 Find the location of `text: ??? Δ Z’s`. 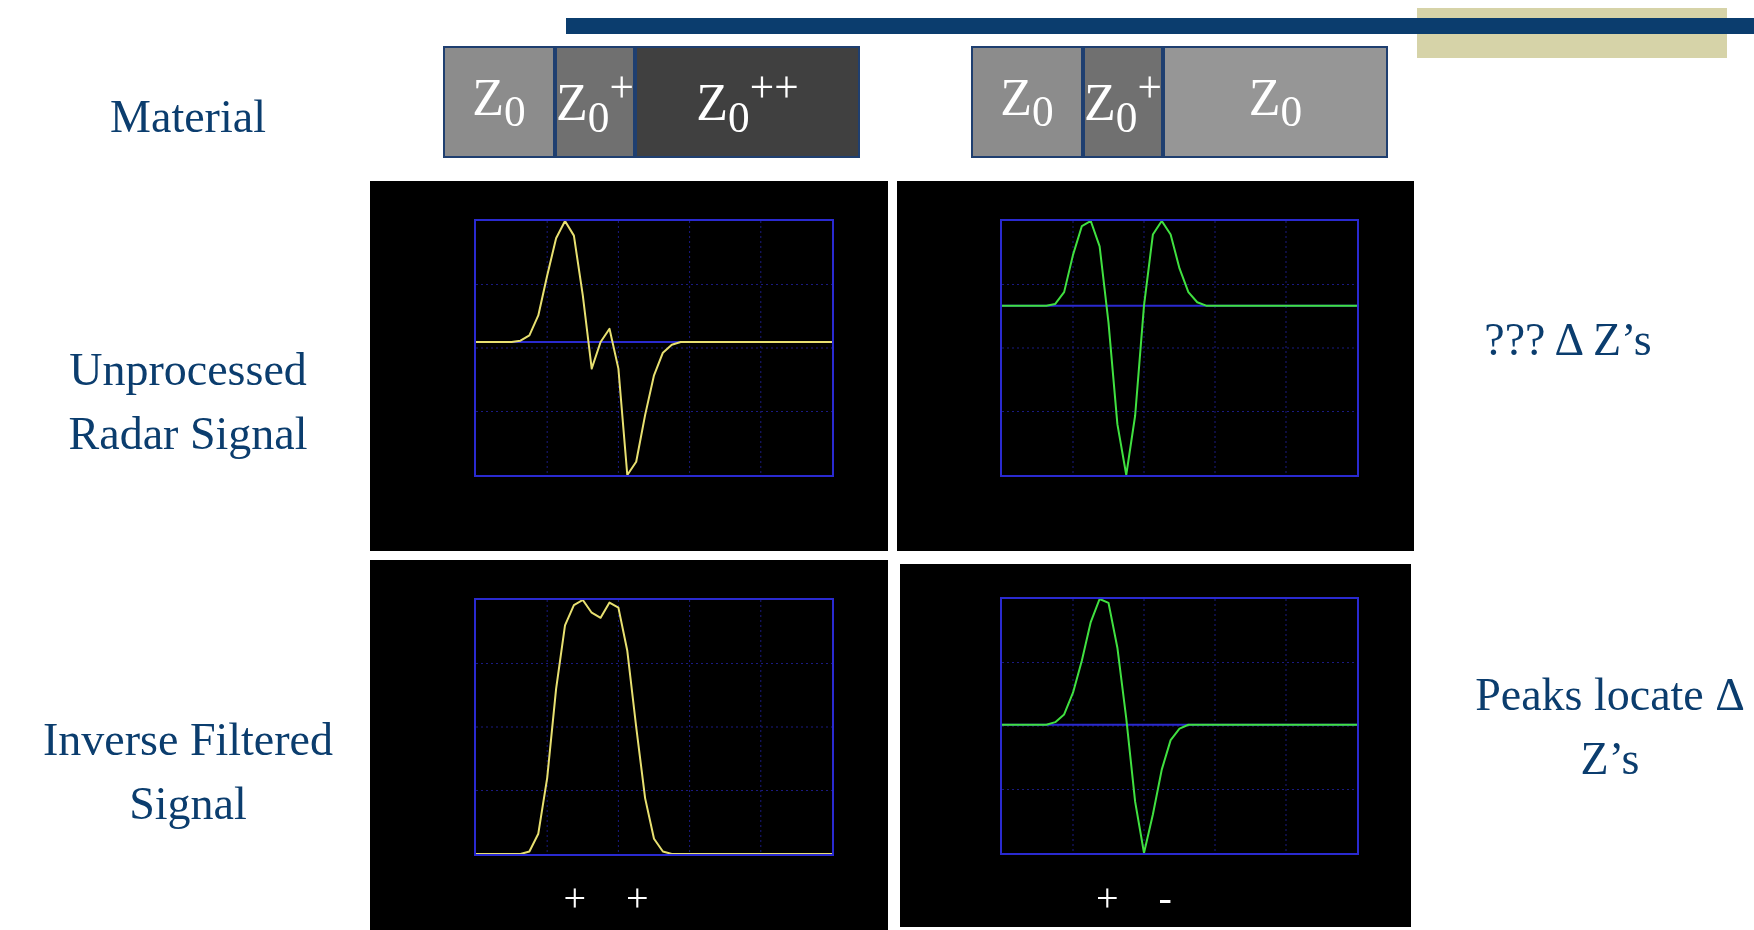

text: ??? Δ Z’s is located at coordinates (1568, 340).